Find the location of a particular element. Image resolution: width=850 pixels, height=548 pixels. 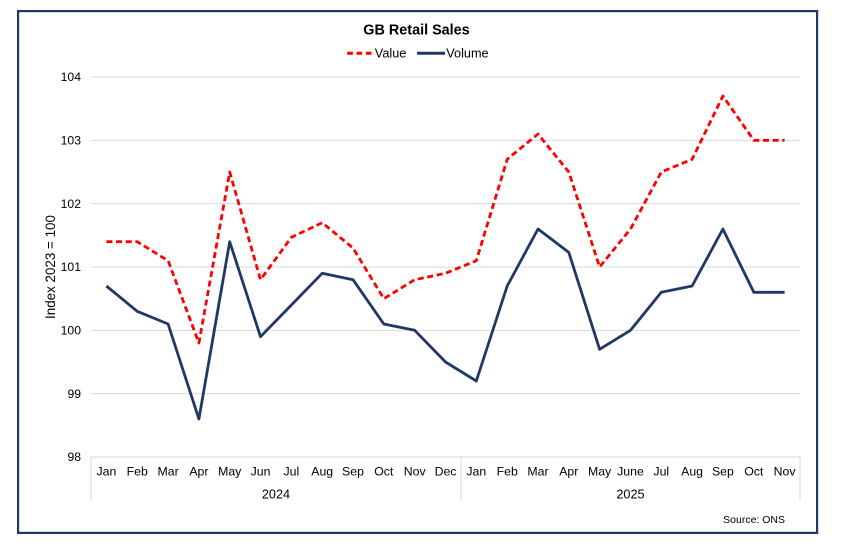

svg-text: 104 is located at coordinates (71, 77).